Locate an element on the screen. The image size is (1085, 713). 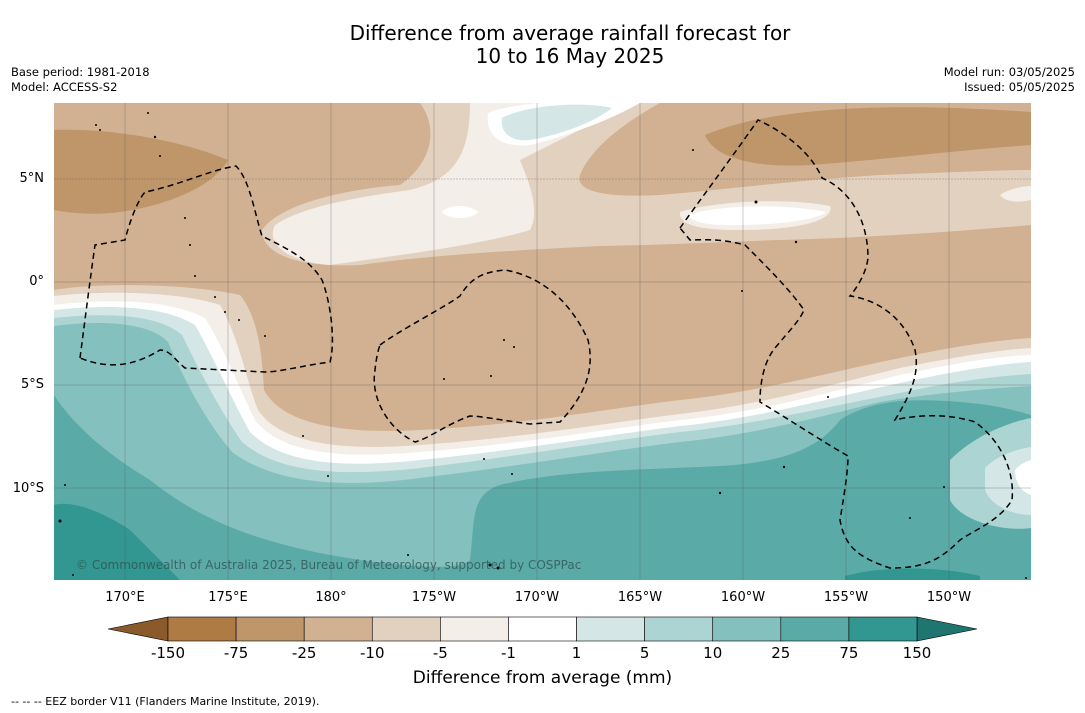
colorbar-tick-label: -75 is located at coordinates (236, 653).